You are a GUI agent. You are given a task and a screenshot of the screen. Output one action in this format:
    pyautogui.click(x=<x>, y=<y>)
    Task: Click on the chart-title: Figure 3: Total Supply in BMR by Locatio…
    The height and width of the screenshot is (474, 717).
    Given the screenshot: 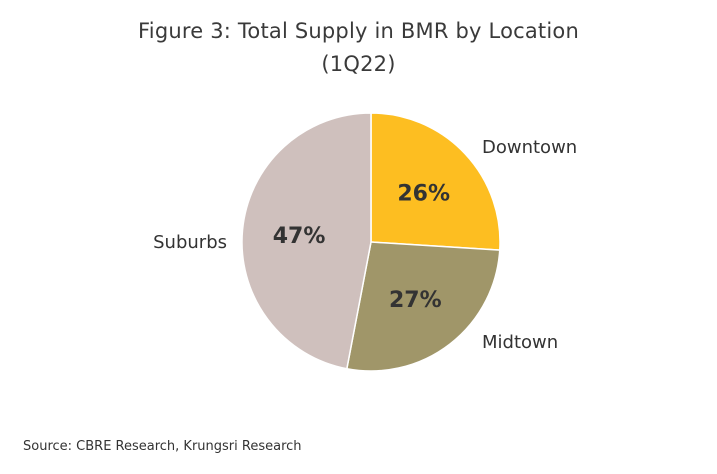 What is the action you would take?
    pyautogui.click(x=358, y=31)
    